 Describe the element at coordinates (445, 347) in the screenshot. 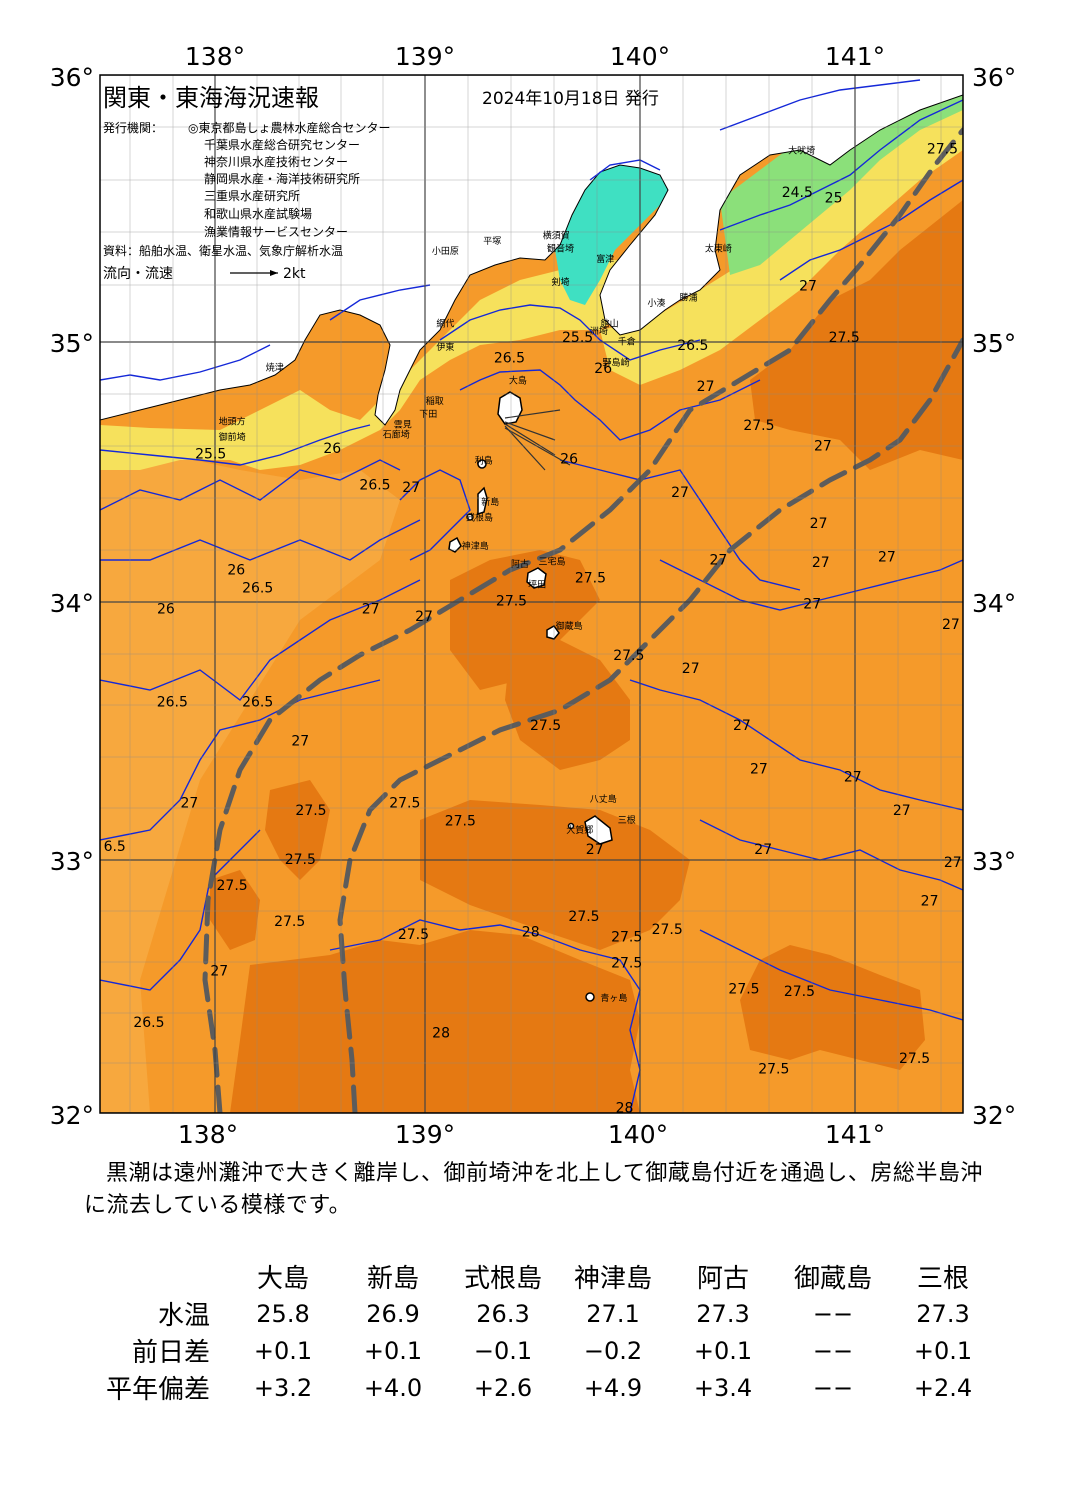

I see `place-name-label: 伊東` at that location.